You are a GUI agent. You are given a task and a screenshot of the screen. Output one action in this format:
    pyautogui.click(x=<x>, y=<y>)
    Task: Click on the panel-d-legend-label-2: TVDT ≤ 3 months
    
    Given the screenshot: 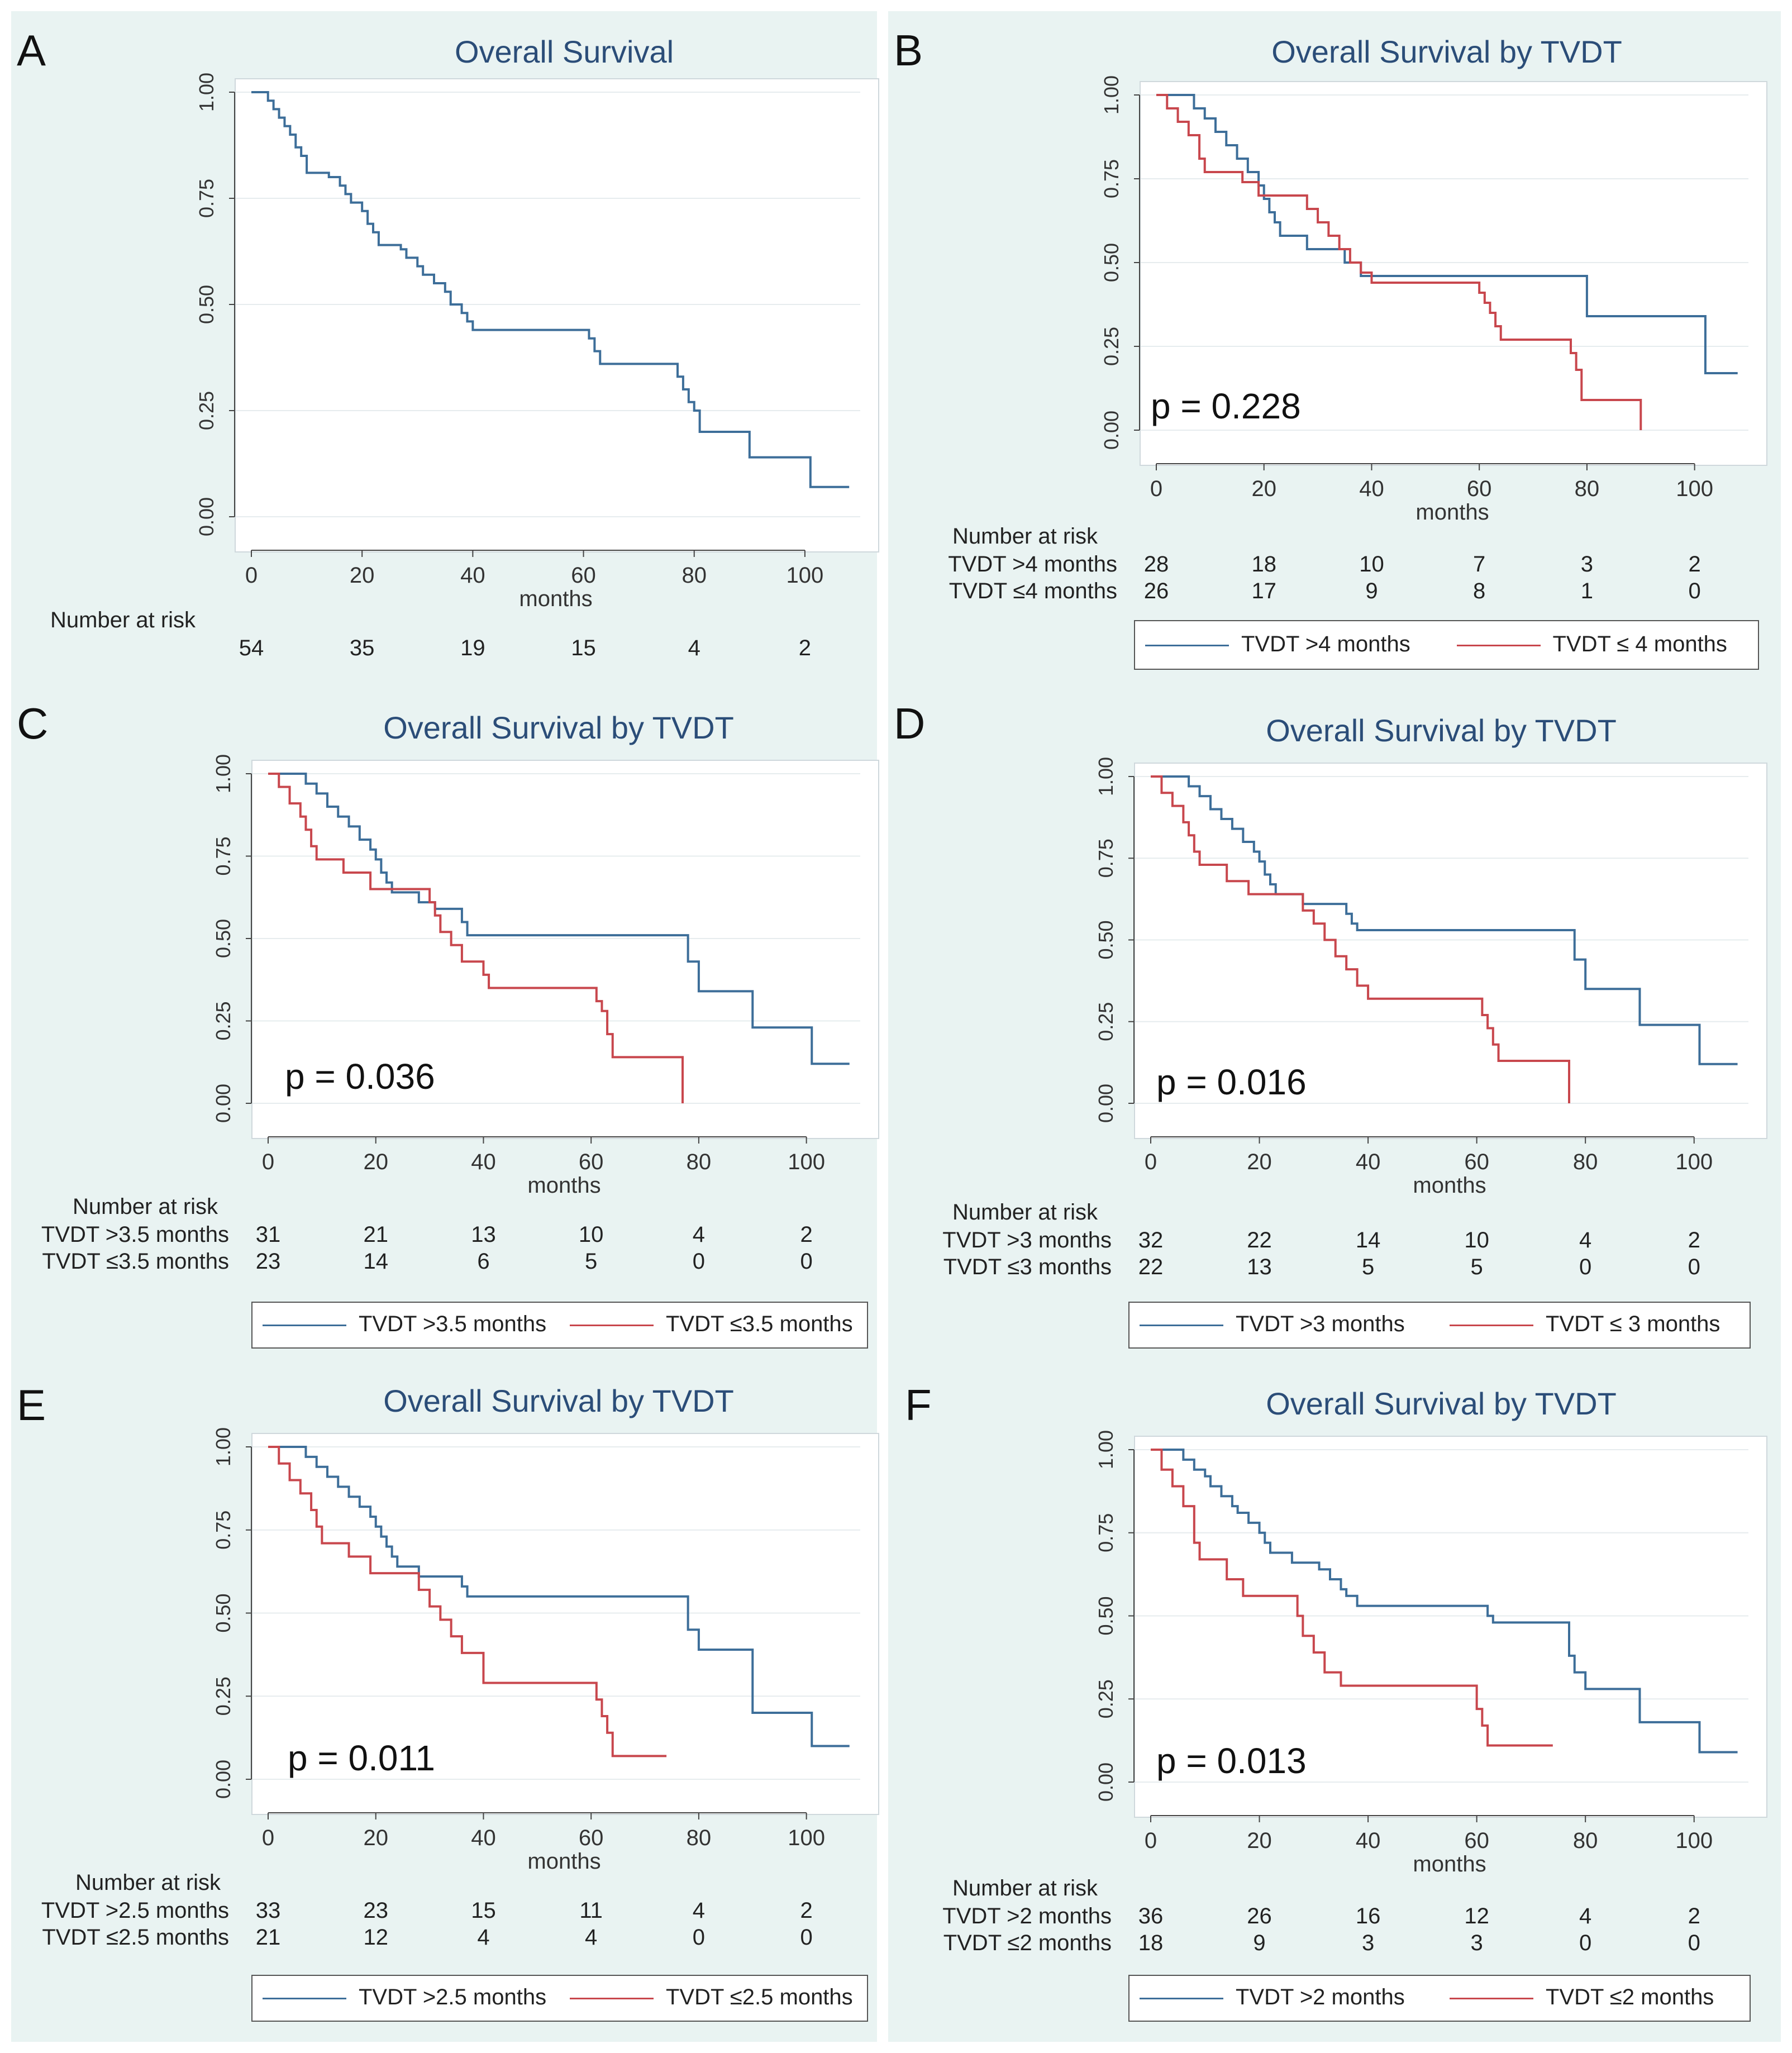 What is the action you would take?
    pyautogui.click(x=1633, y=1324)
    